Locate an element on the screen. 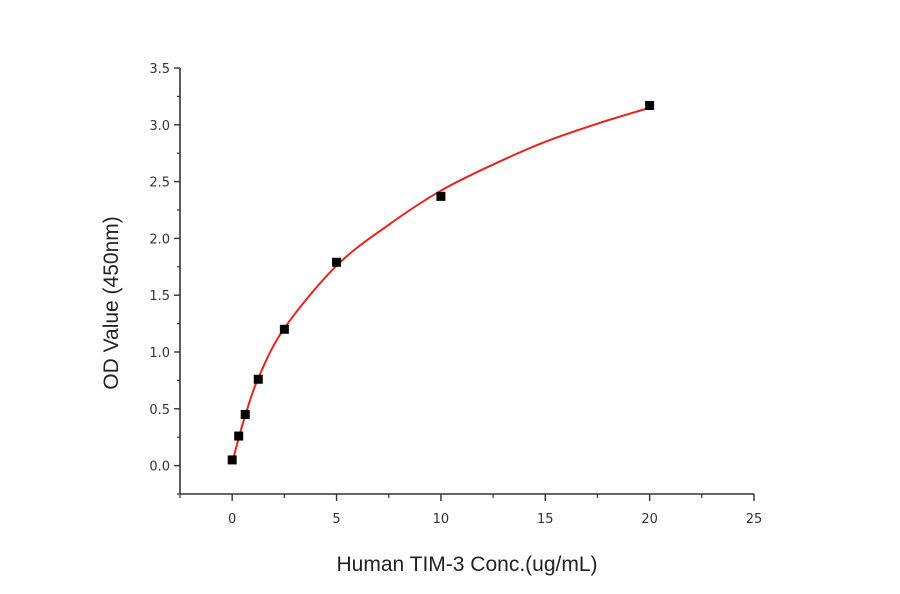 Image resolution: width=900 pixels, height=594 pixels. x-tick-label: 20 is located at coordinates (649, 519).